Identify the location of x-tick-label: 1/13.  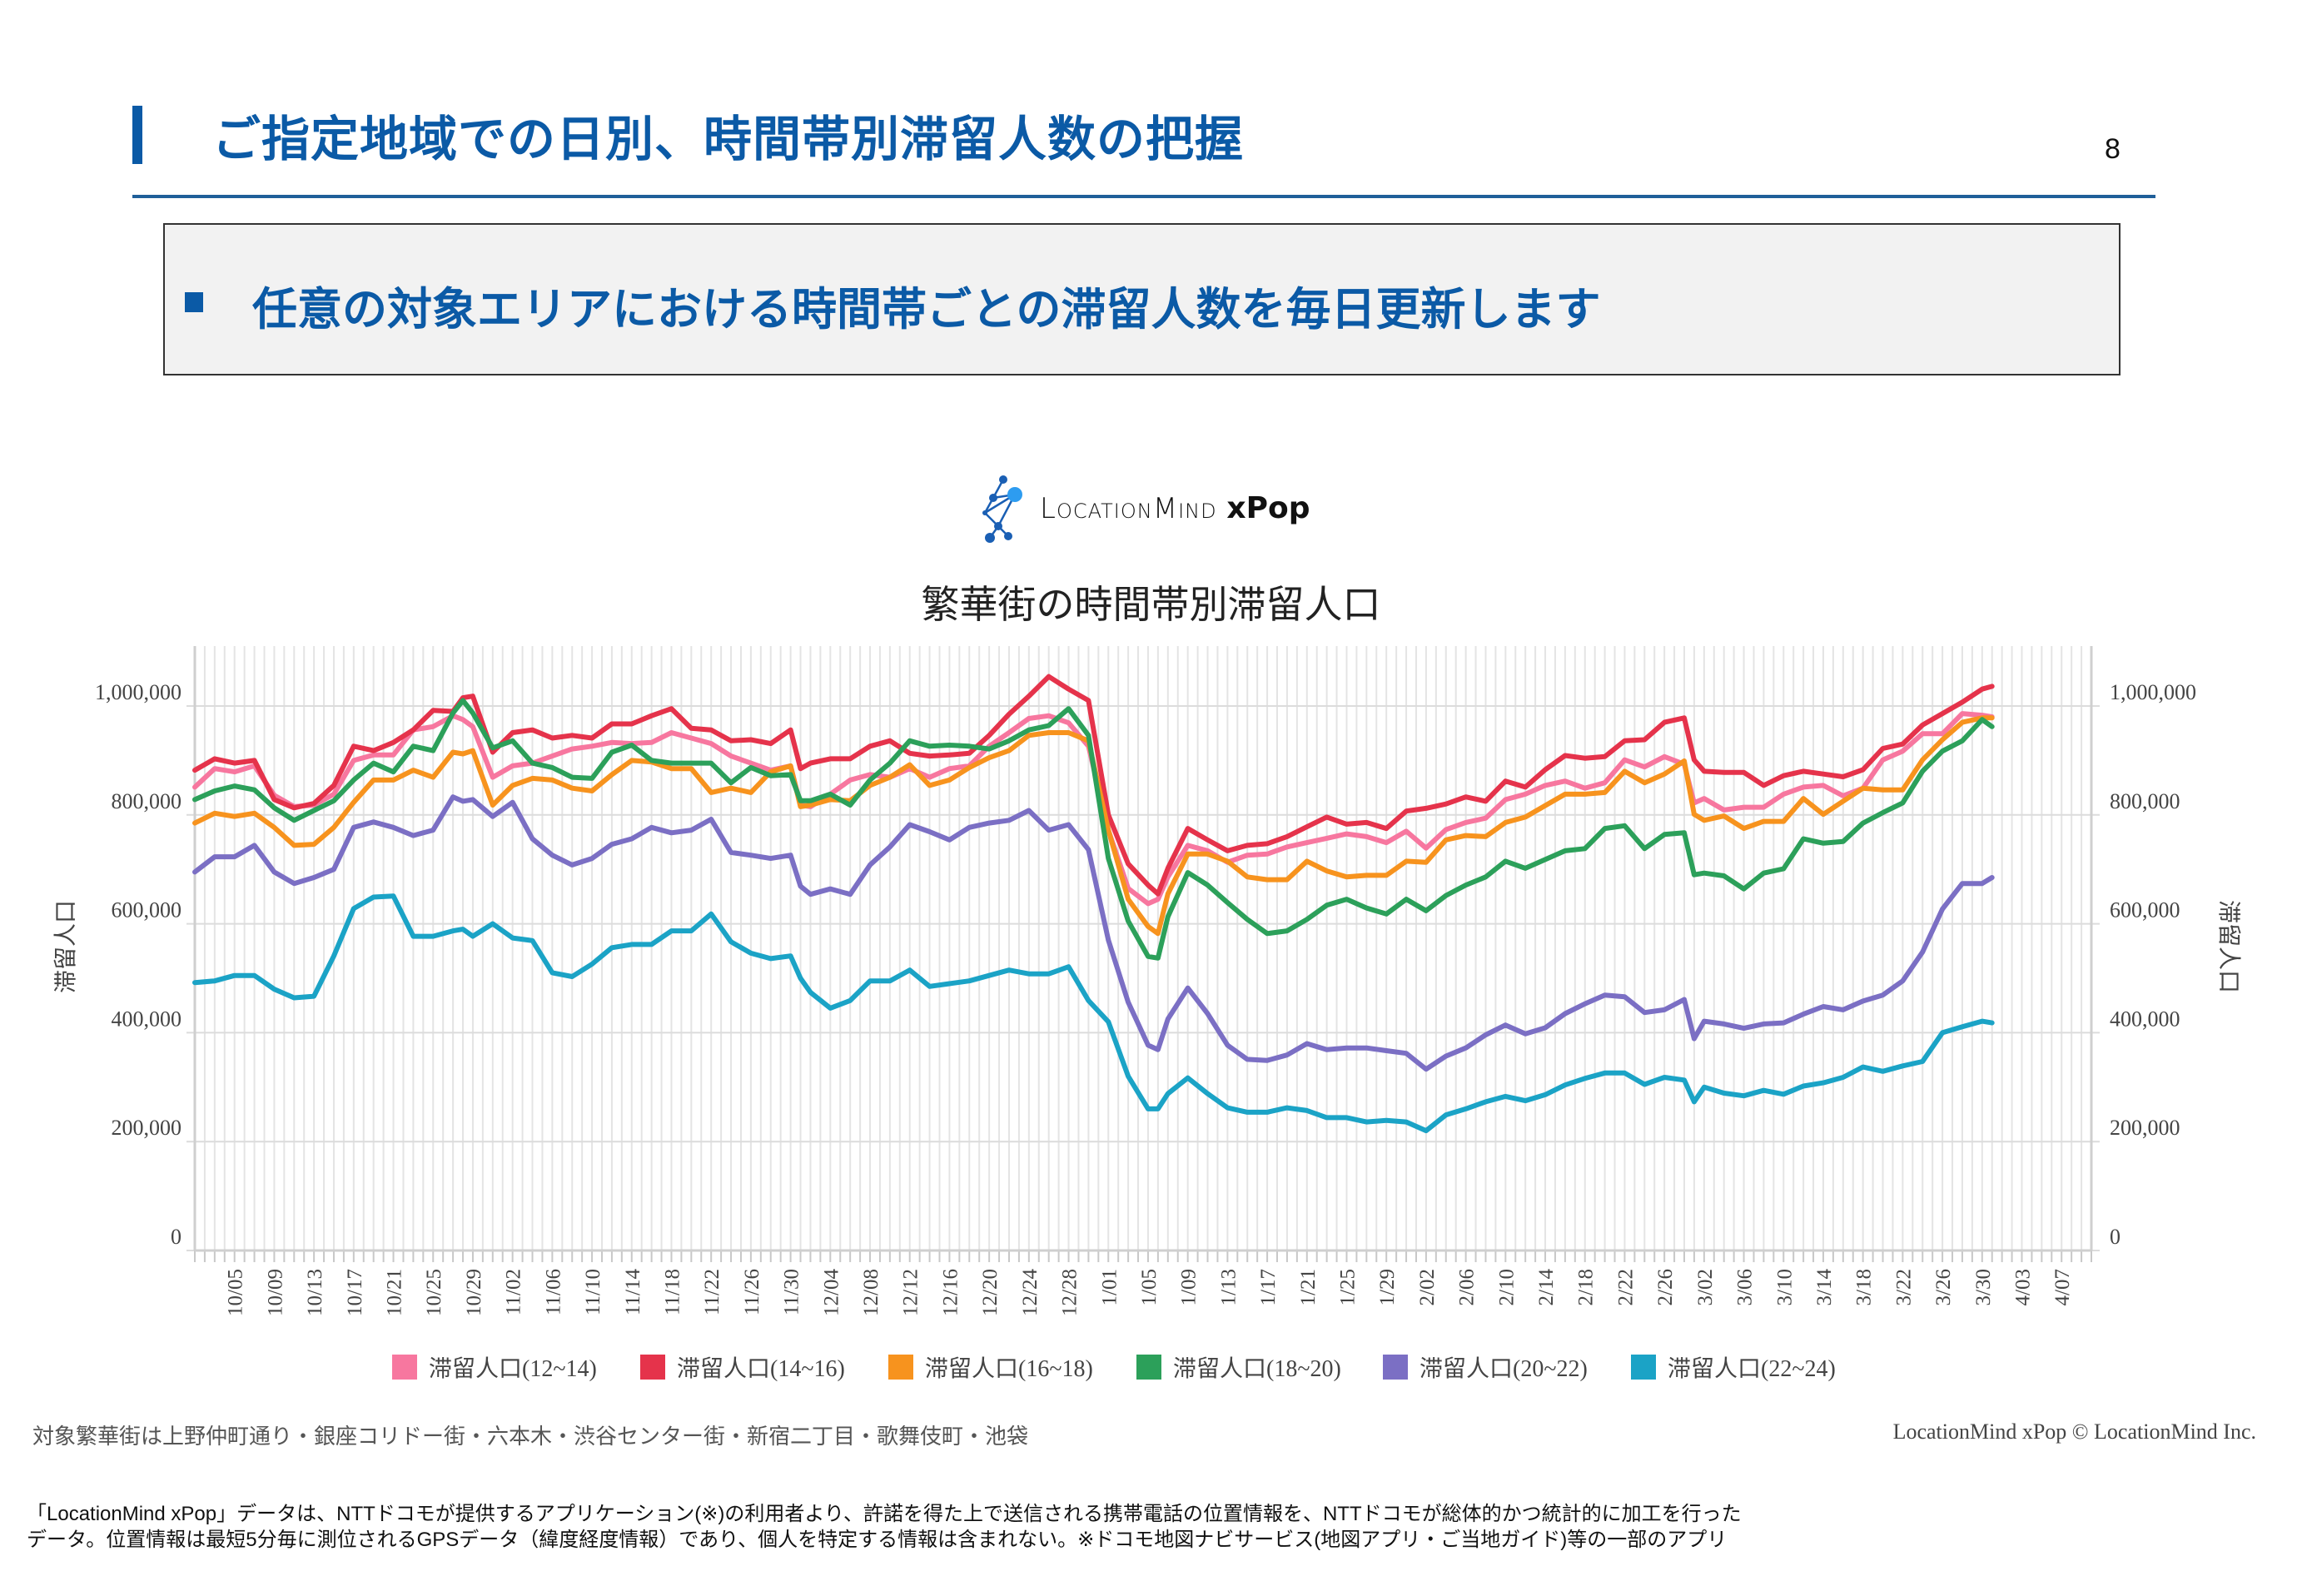
(1228, 1287).